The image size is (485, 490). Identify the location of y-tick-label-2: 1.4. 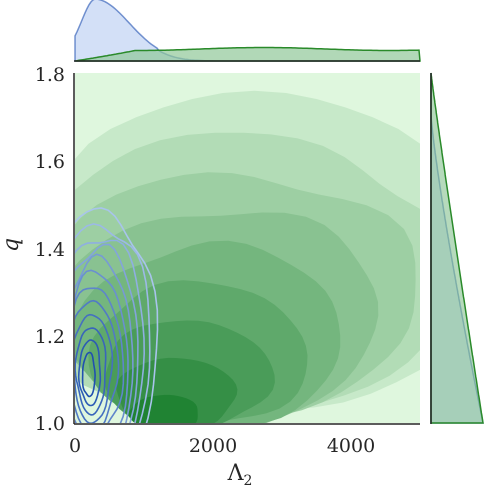
(50, 250).